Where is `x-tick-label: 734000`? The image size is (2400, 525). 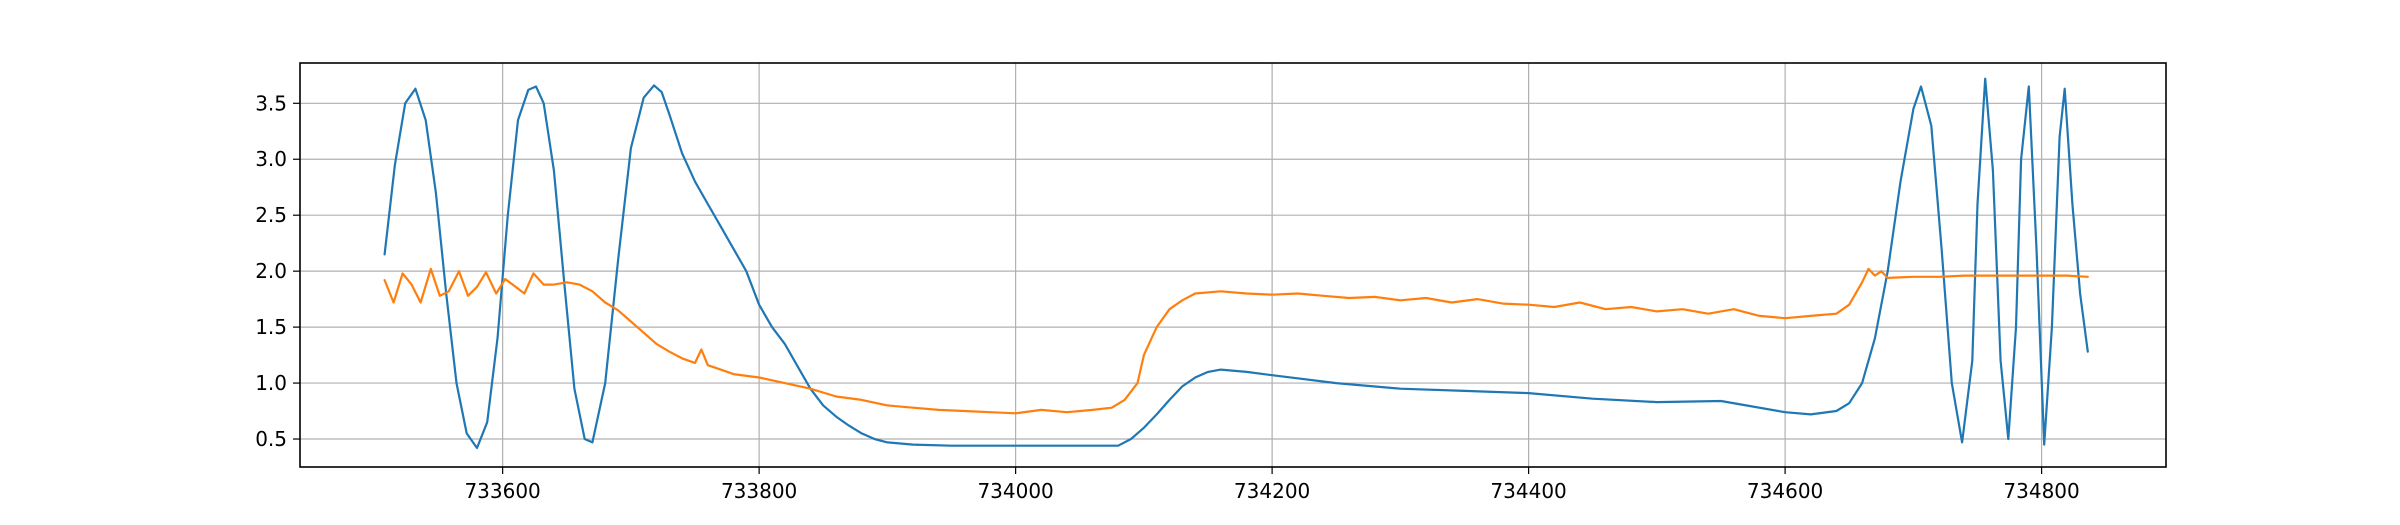 x-tick-label: 734000 is located at coordinates (1015, 491).